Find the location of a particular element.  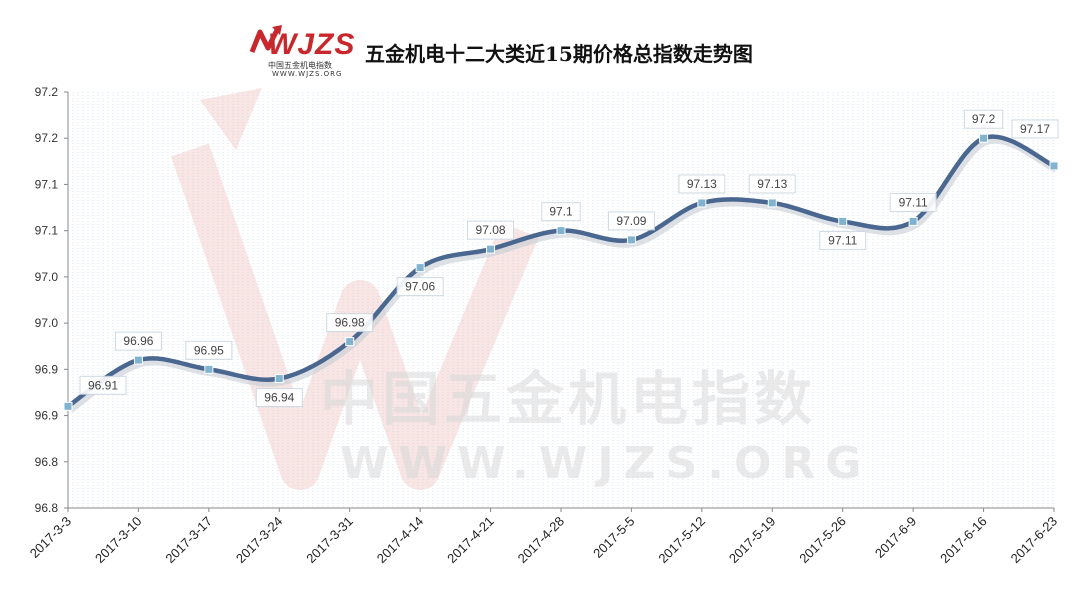

watermark-cn: 中国五金机电指数 is located at coordinates (568, 399).